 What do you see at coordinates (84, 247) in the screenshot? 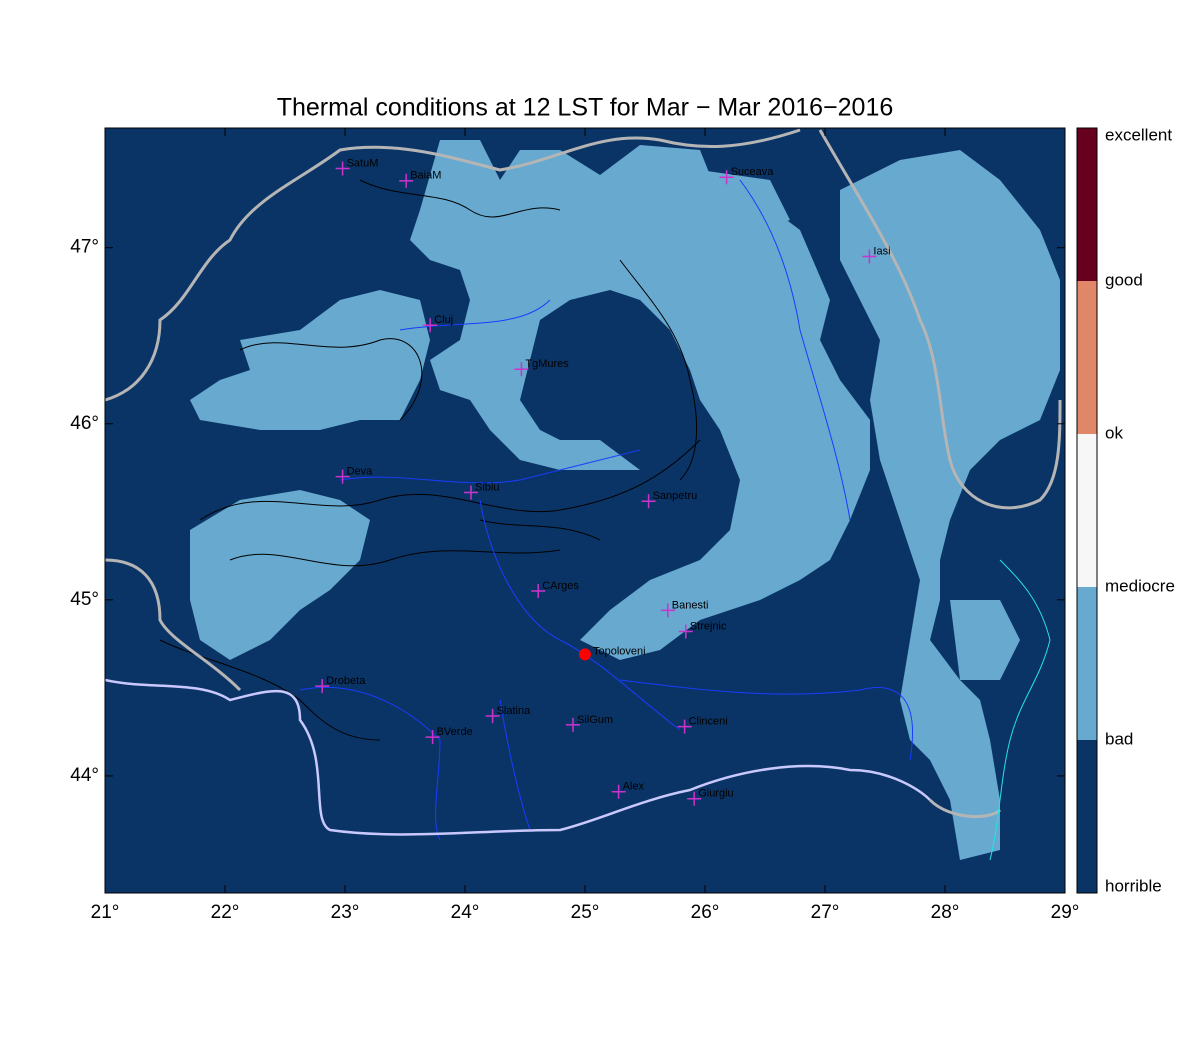
I see `y-tick-label: 47°` at bounding box center [84, 247].